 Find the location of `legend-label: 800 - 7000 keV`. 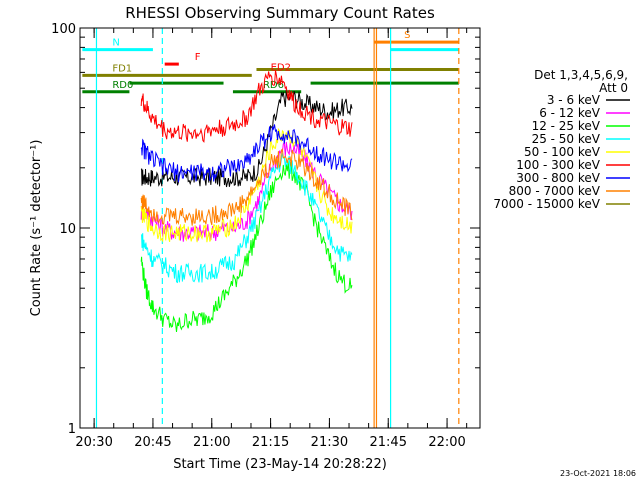

legend-label: 800 - 7000 keV is located at coordinates (555, 191).